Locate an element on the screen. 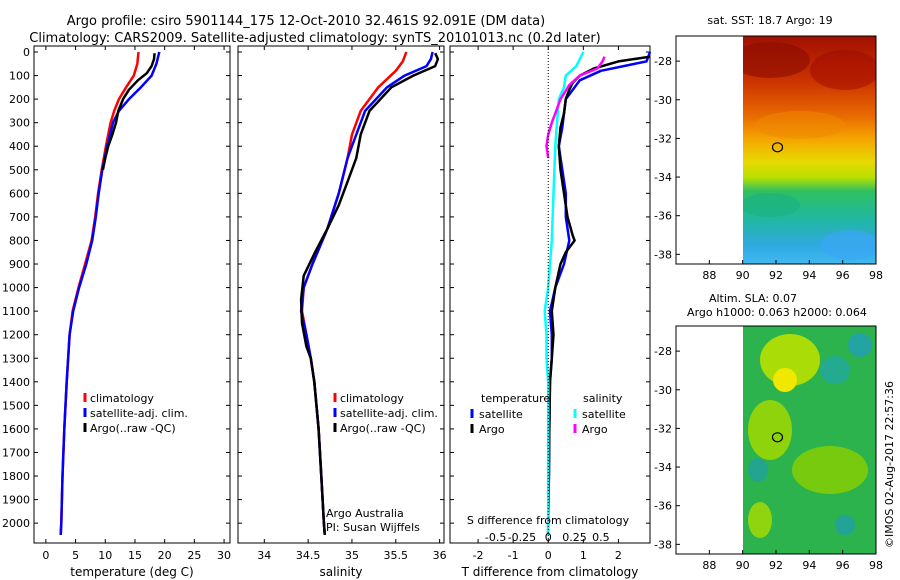 The image size is (900, 580). sla-heatmap is located at coordinates (809, 440).